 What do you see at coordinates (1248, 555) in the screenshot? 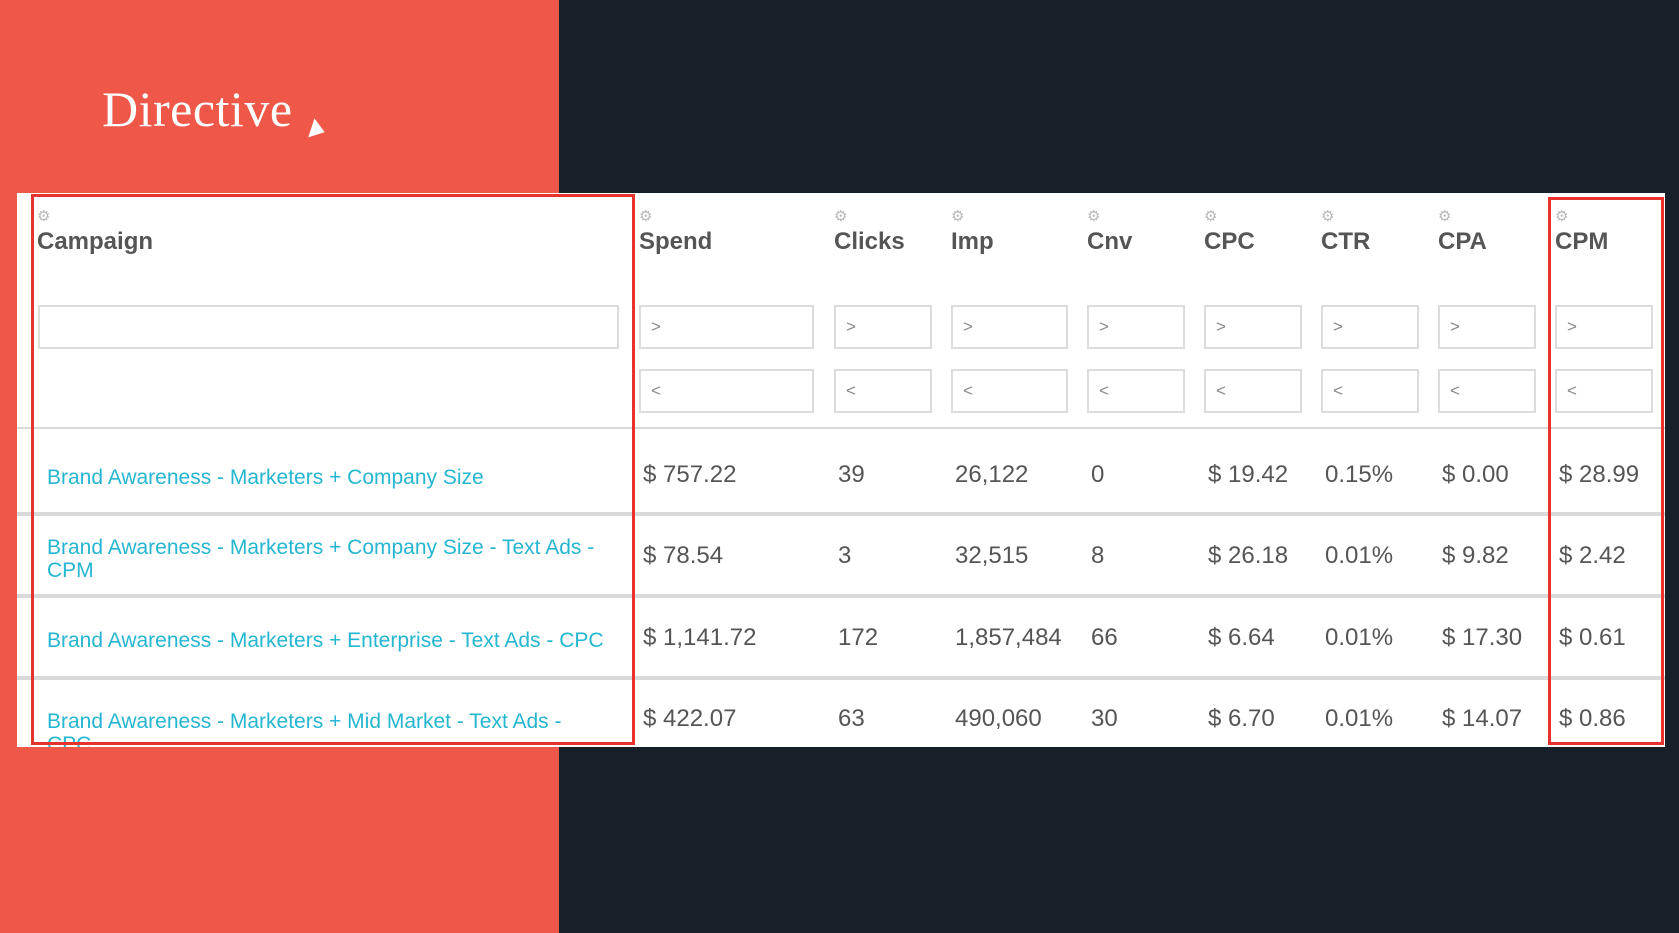
I see `cpc-cell: $ 26.18` at bounding box center [1248, 555].